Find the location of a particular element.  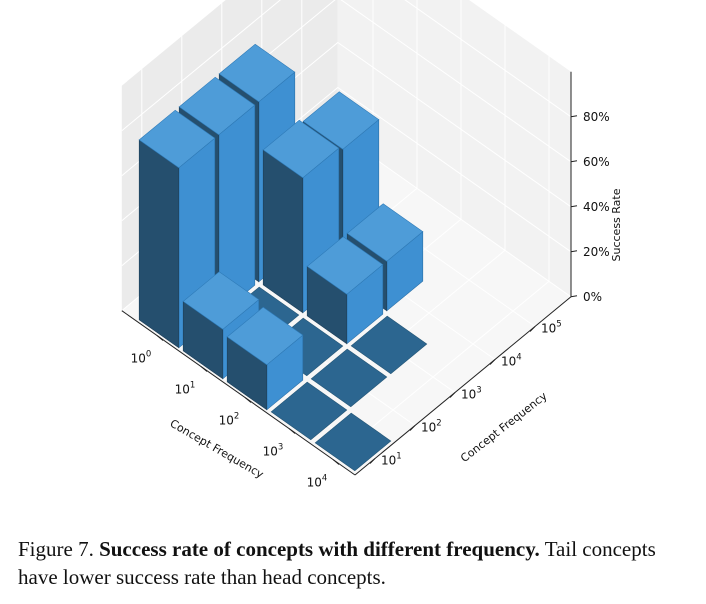

caption-label: Figure 7. is located at coordinates (56, 549).